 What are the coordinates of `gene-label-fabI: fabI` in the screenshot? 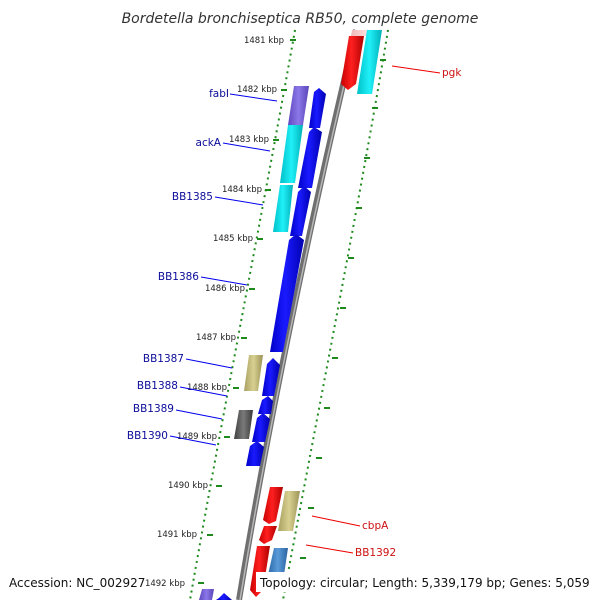 It's located at (219, 94).